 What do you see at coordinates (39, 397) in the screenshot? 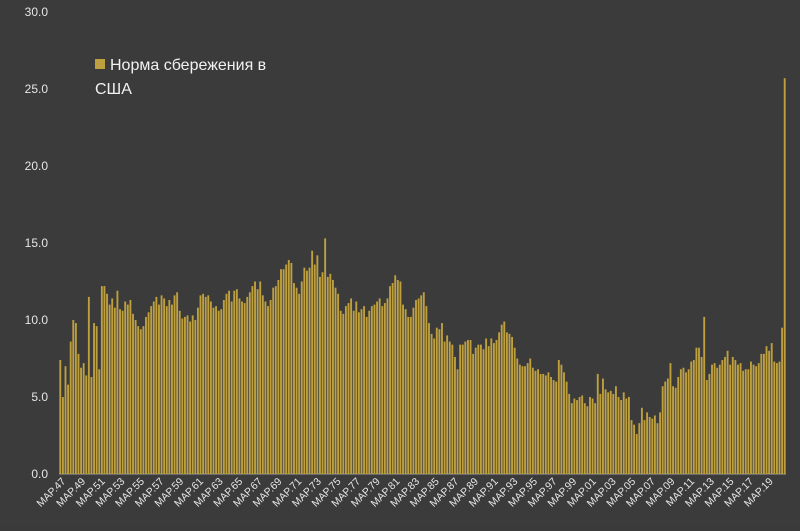
I see `y-tick-label: 5.0` at bounding box center [39, 397].